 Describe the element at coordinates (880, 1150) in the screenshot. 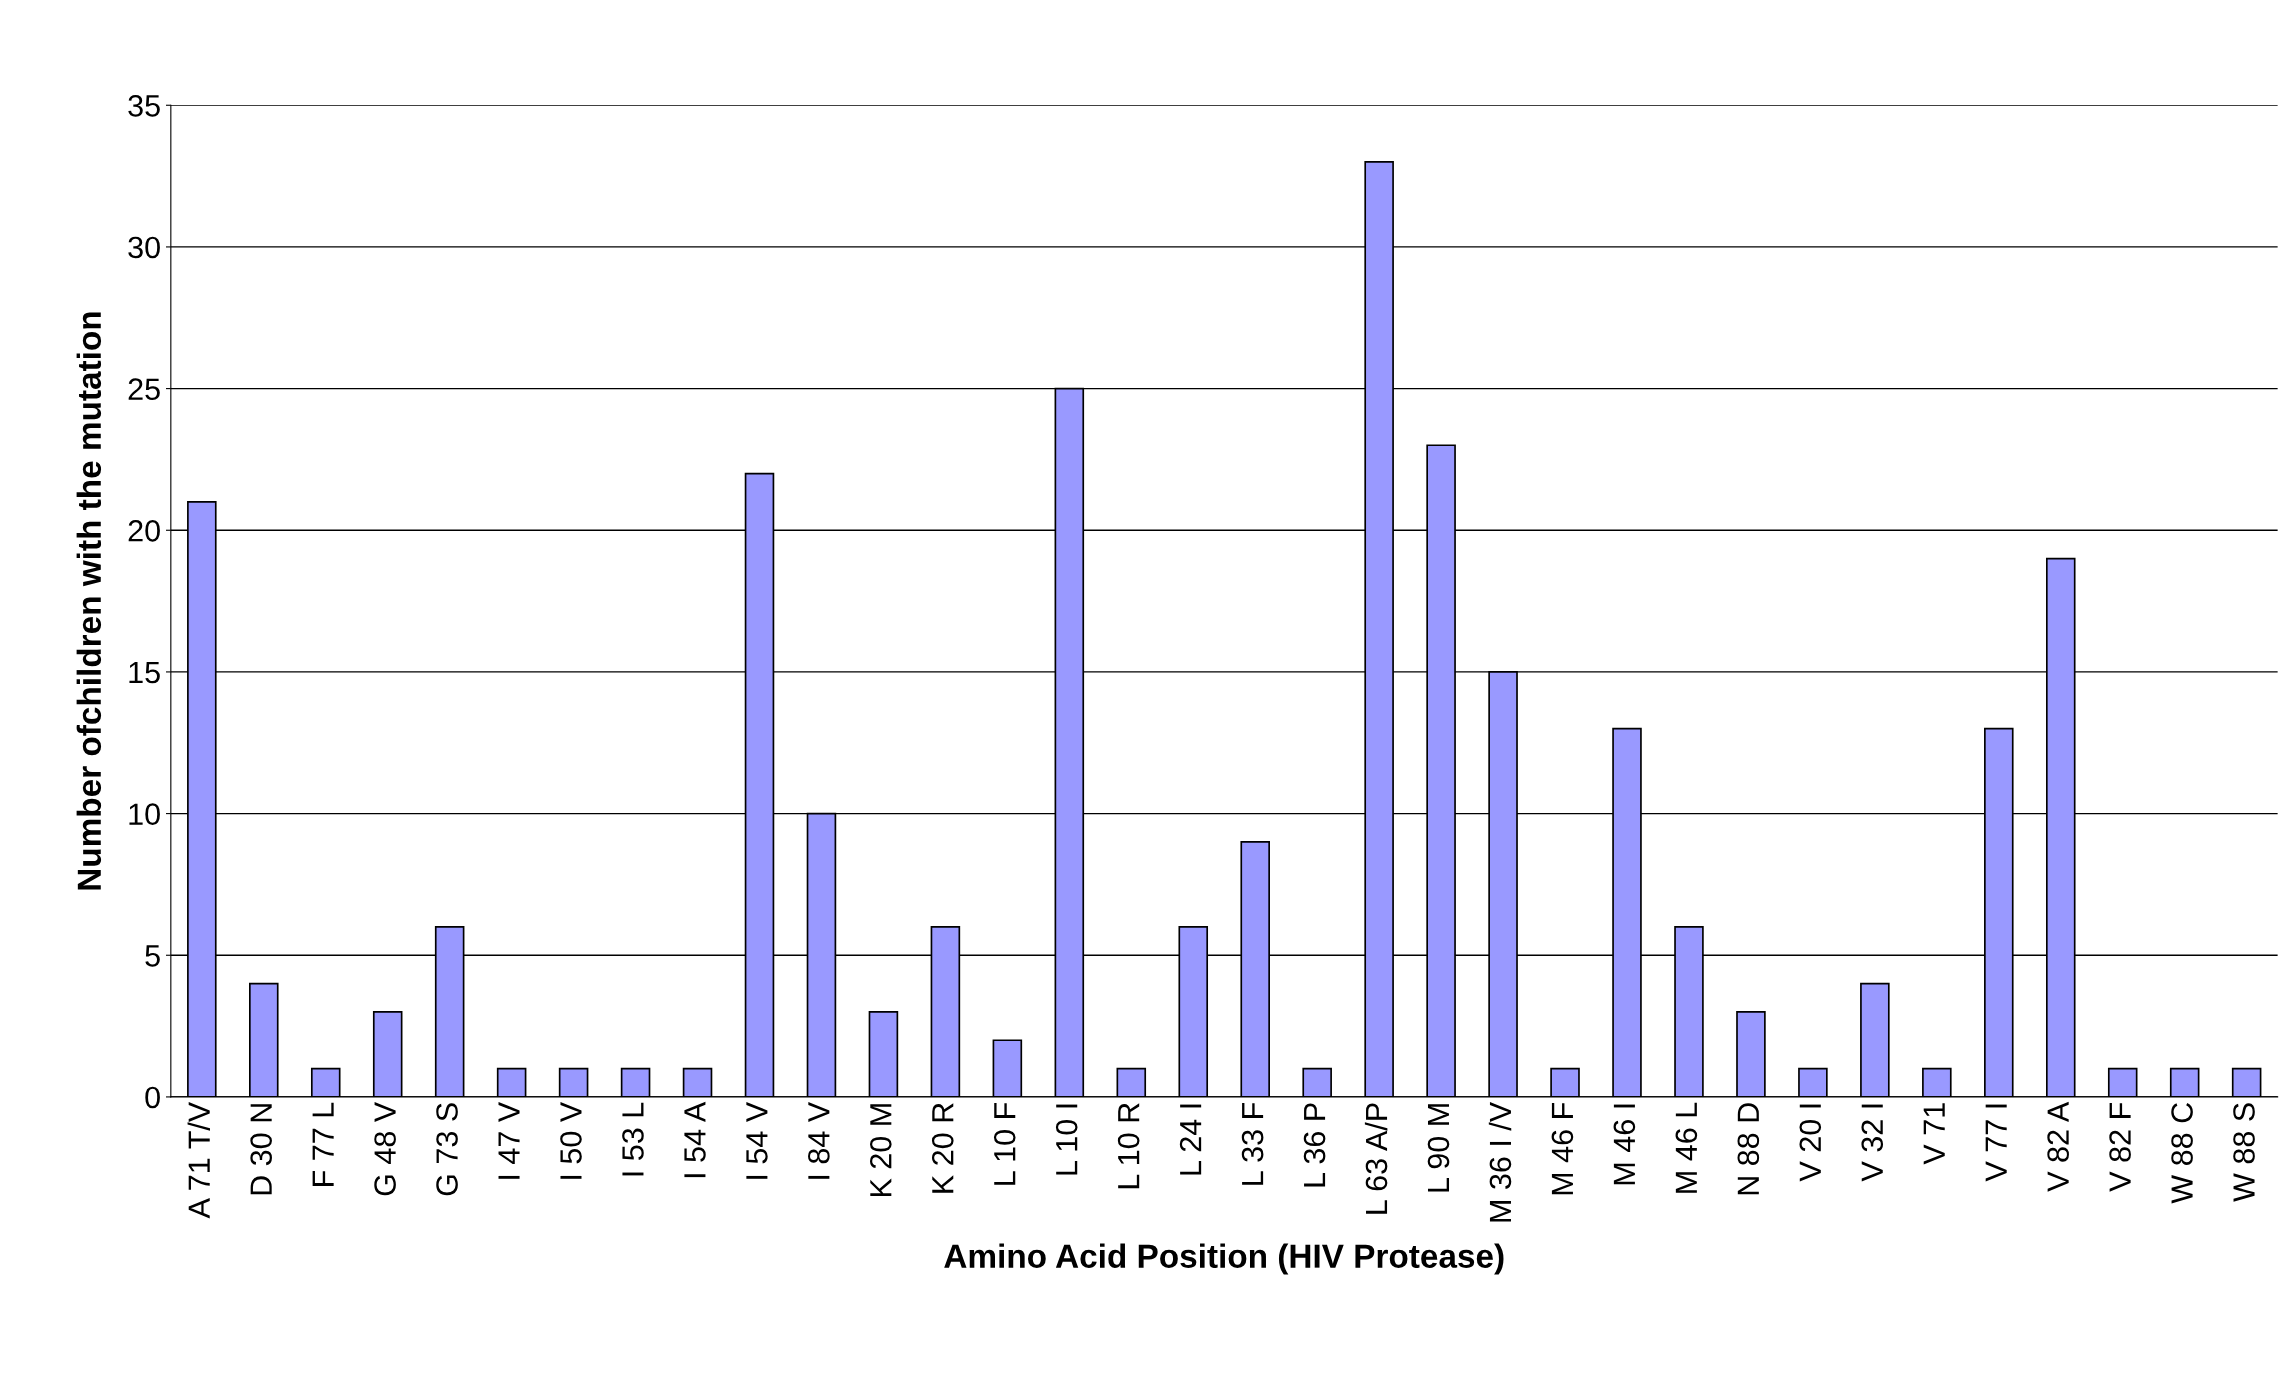

I see `x-tick-label: K 20 M` at that location.